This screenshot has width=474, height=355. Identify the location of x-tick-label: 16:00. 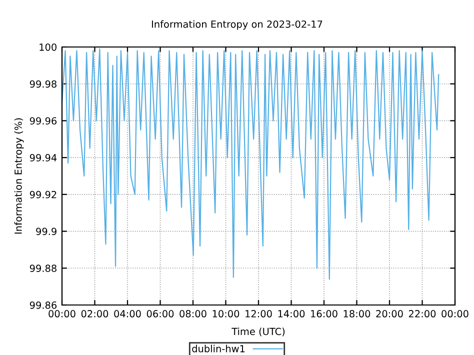
(324, 314).